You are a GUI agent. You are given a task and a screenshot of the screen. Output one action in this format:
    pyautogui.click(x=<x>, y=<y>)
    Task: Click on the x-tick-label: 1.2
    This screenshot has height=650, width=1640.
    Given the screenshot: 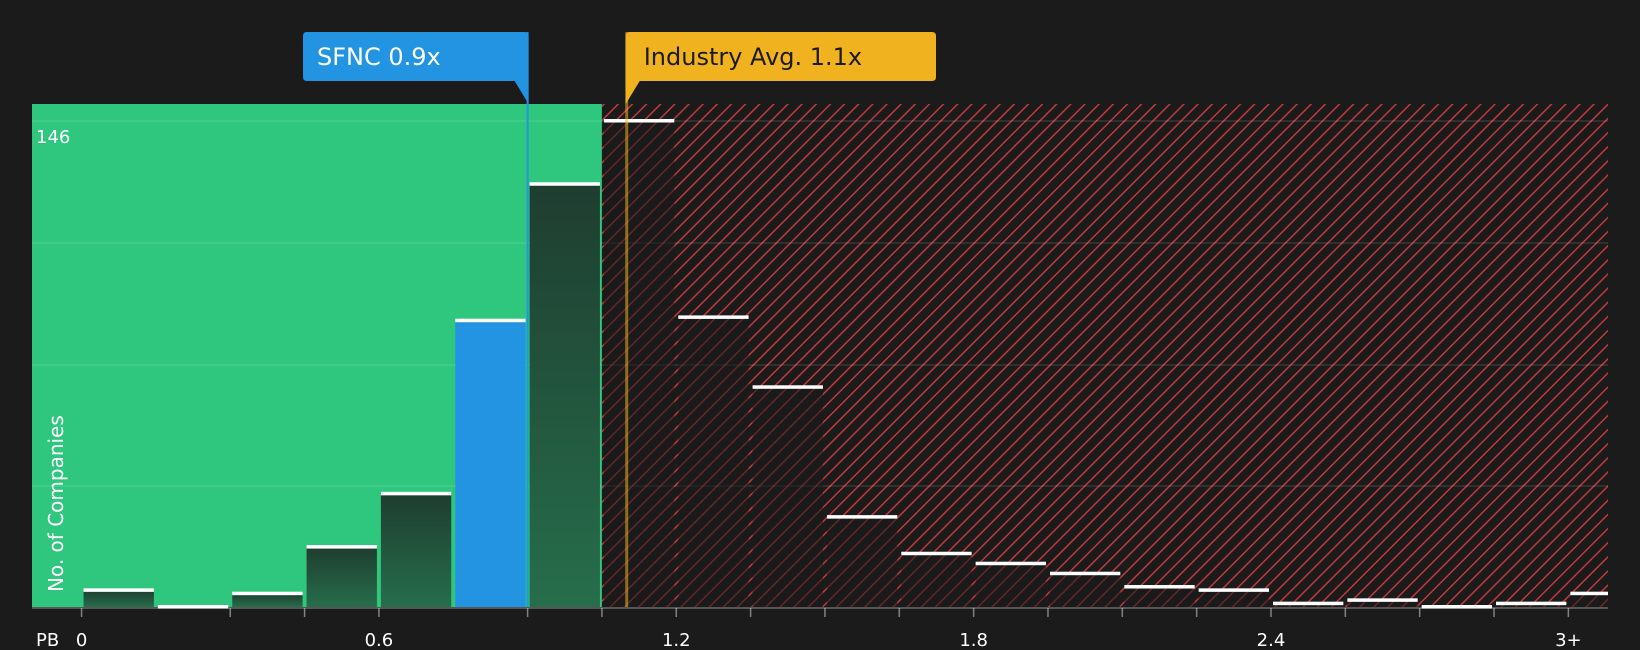 What is the action you would take?
    pyautogui.click(x=676, y=640)
    